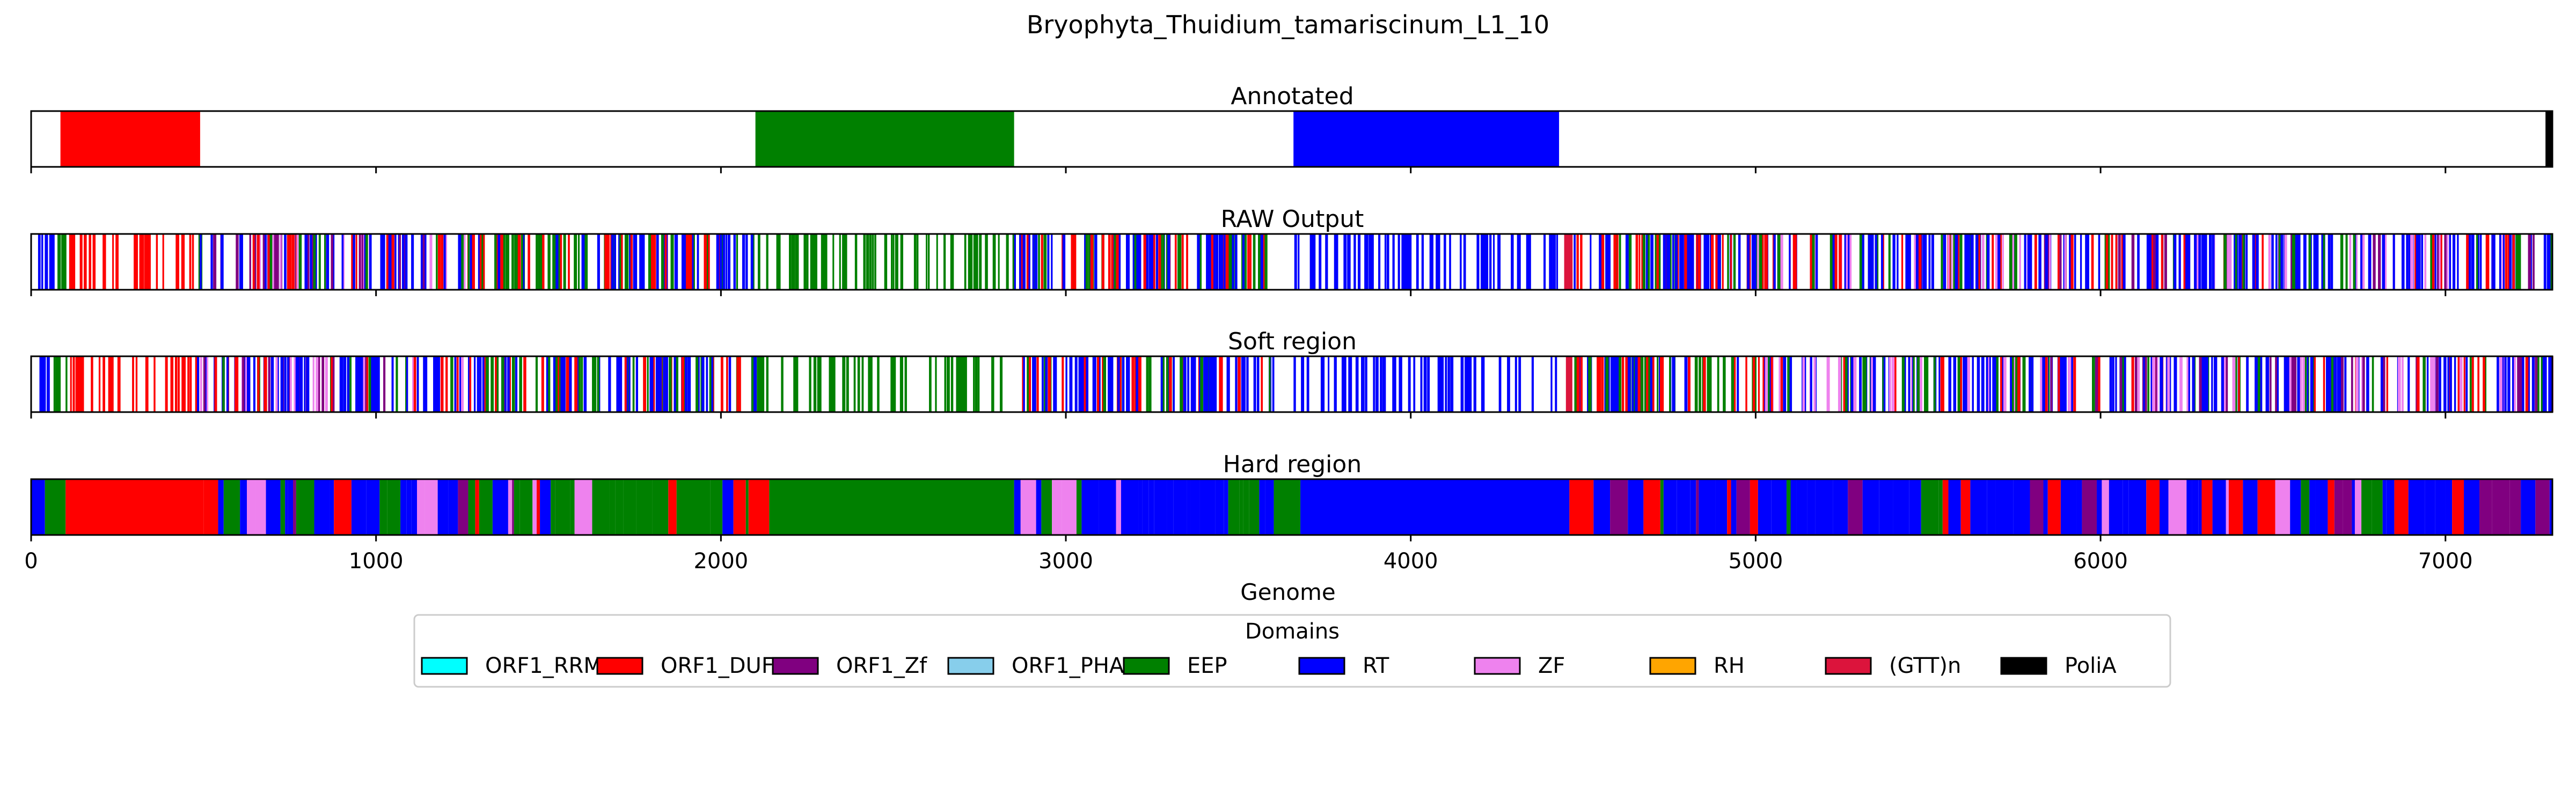  I want to click on legend-label: RH, so click(1729, 666).